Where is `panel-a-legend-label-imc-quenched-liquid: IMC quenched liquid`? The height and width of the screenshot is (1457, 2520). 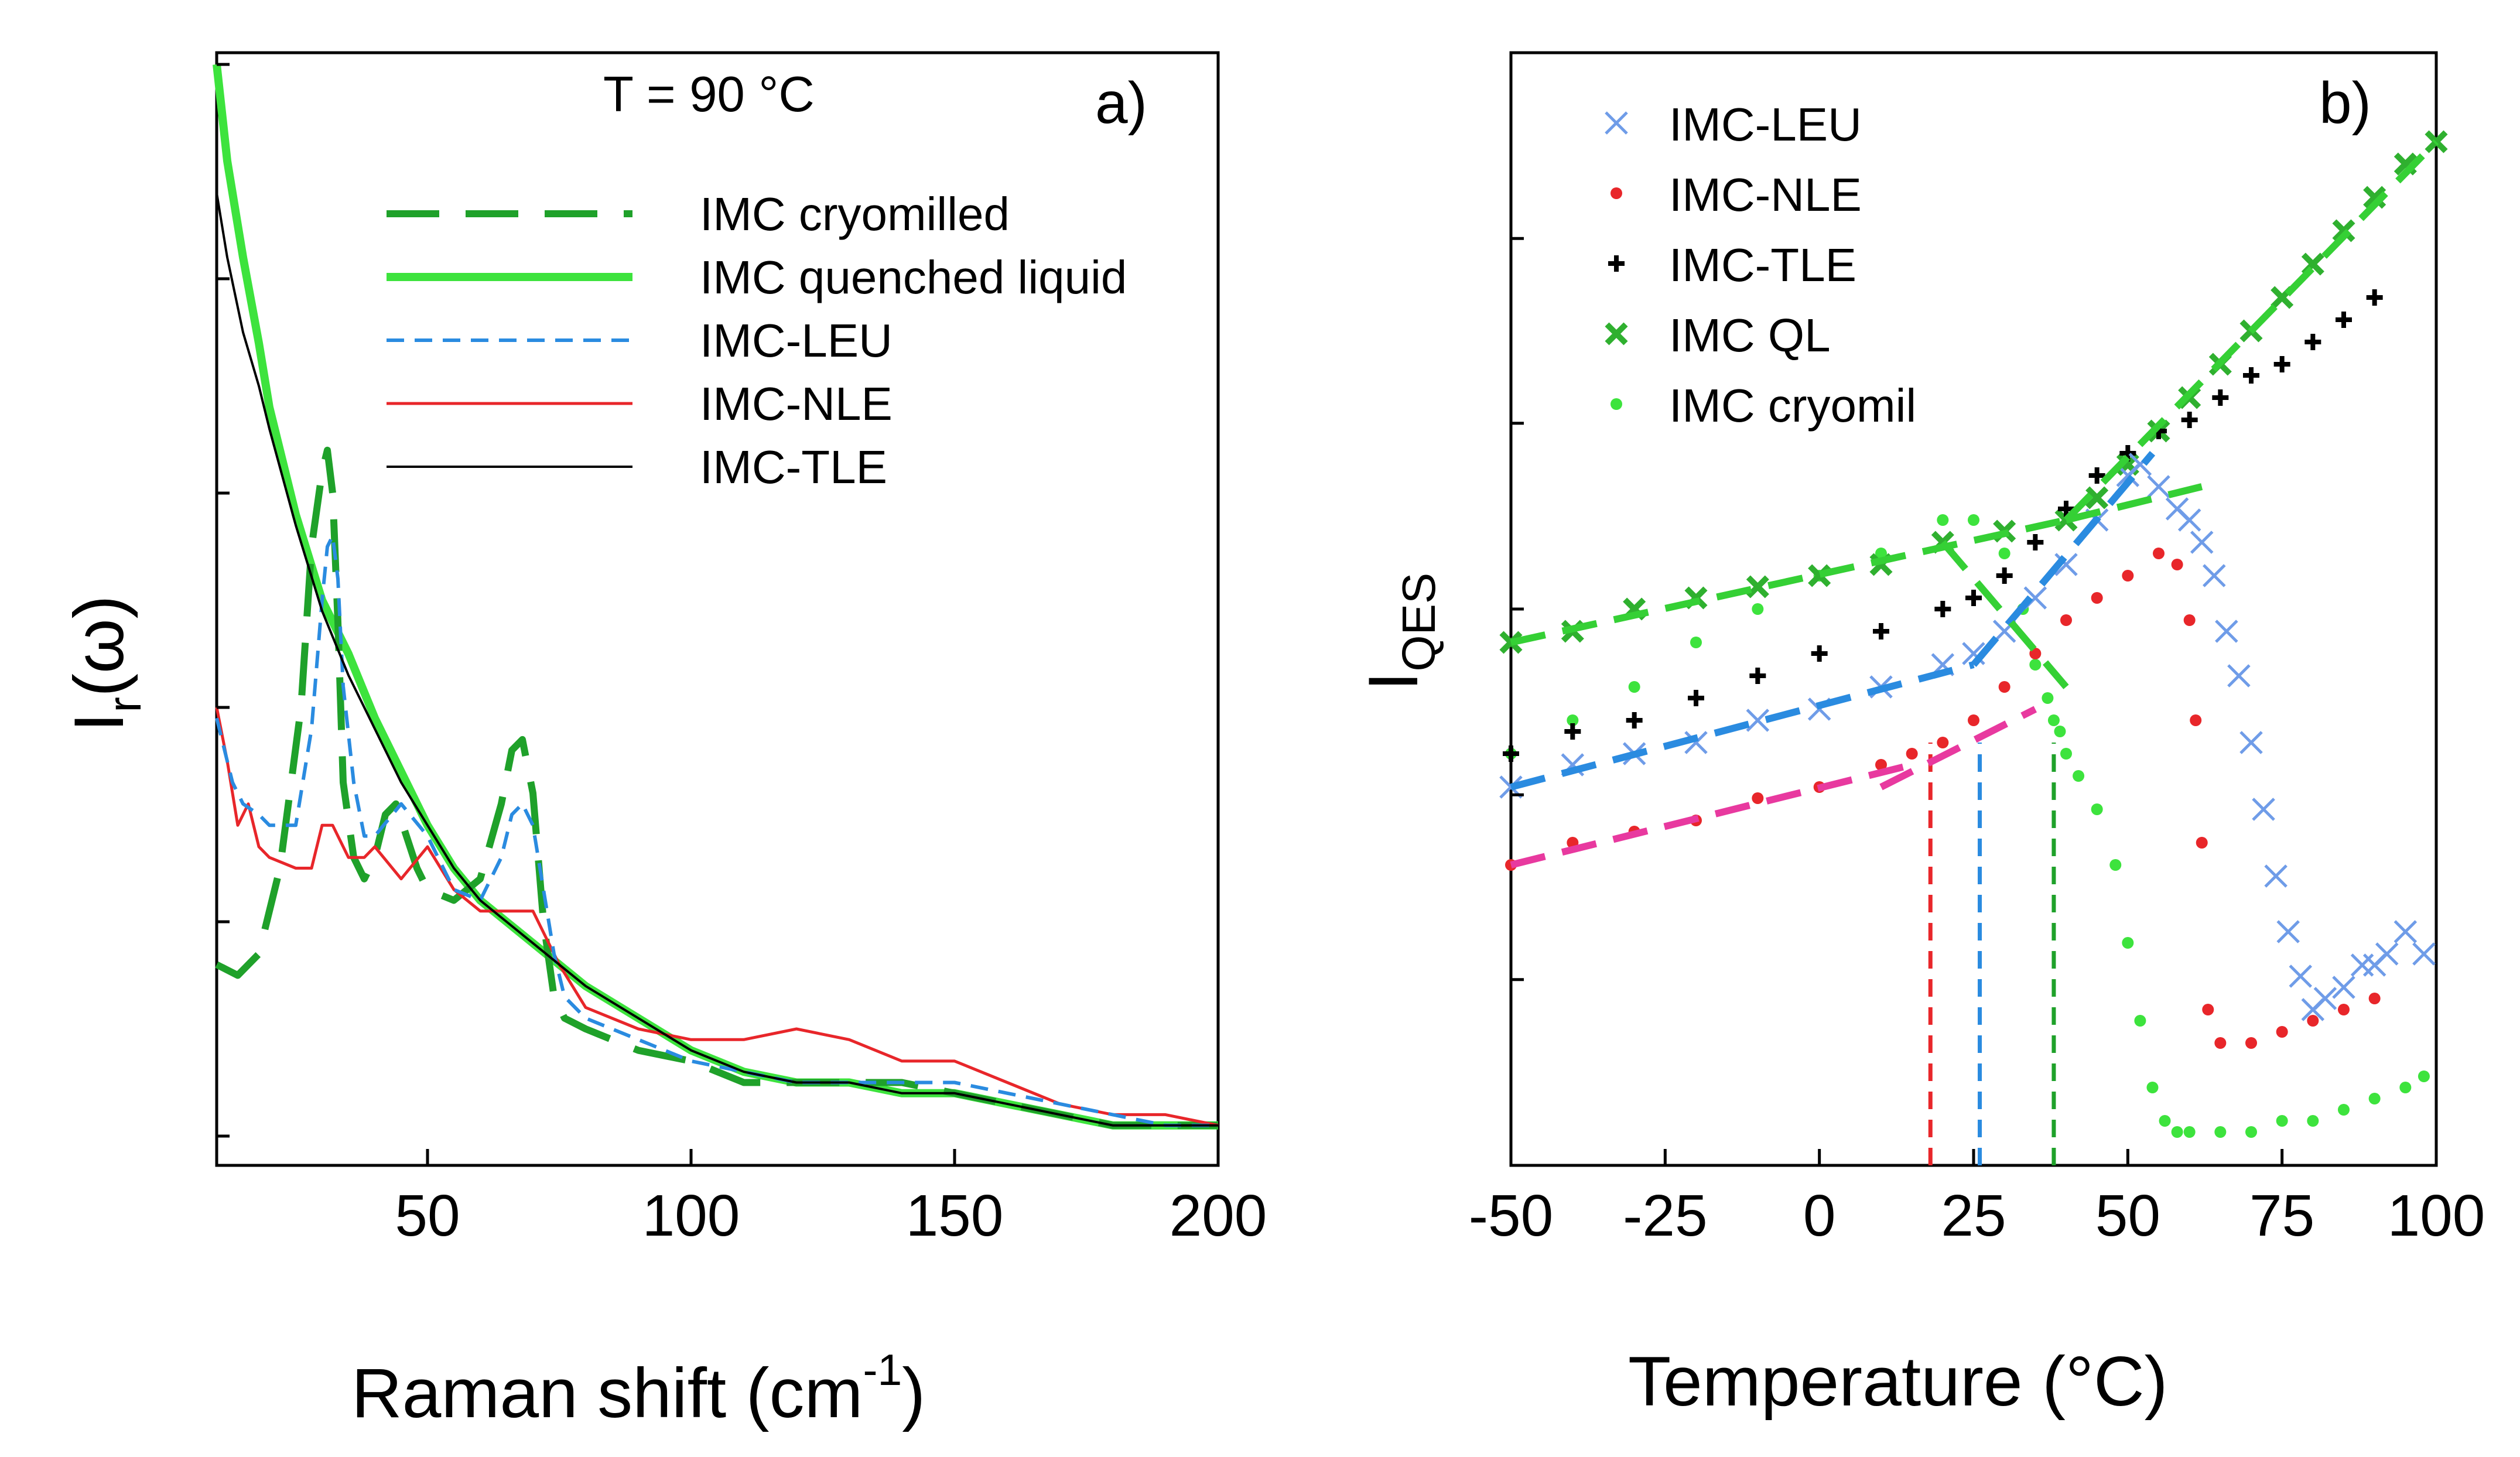
panel-a-legend-label-imc-quenched-liquid: IMC quenched liquid is located at coordinates (913, 277).